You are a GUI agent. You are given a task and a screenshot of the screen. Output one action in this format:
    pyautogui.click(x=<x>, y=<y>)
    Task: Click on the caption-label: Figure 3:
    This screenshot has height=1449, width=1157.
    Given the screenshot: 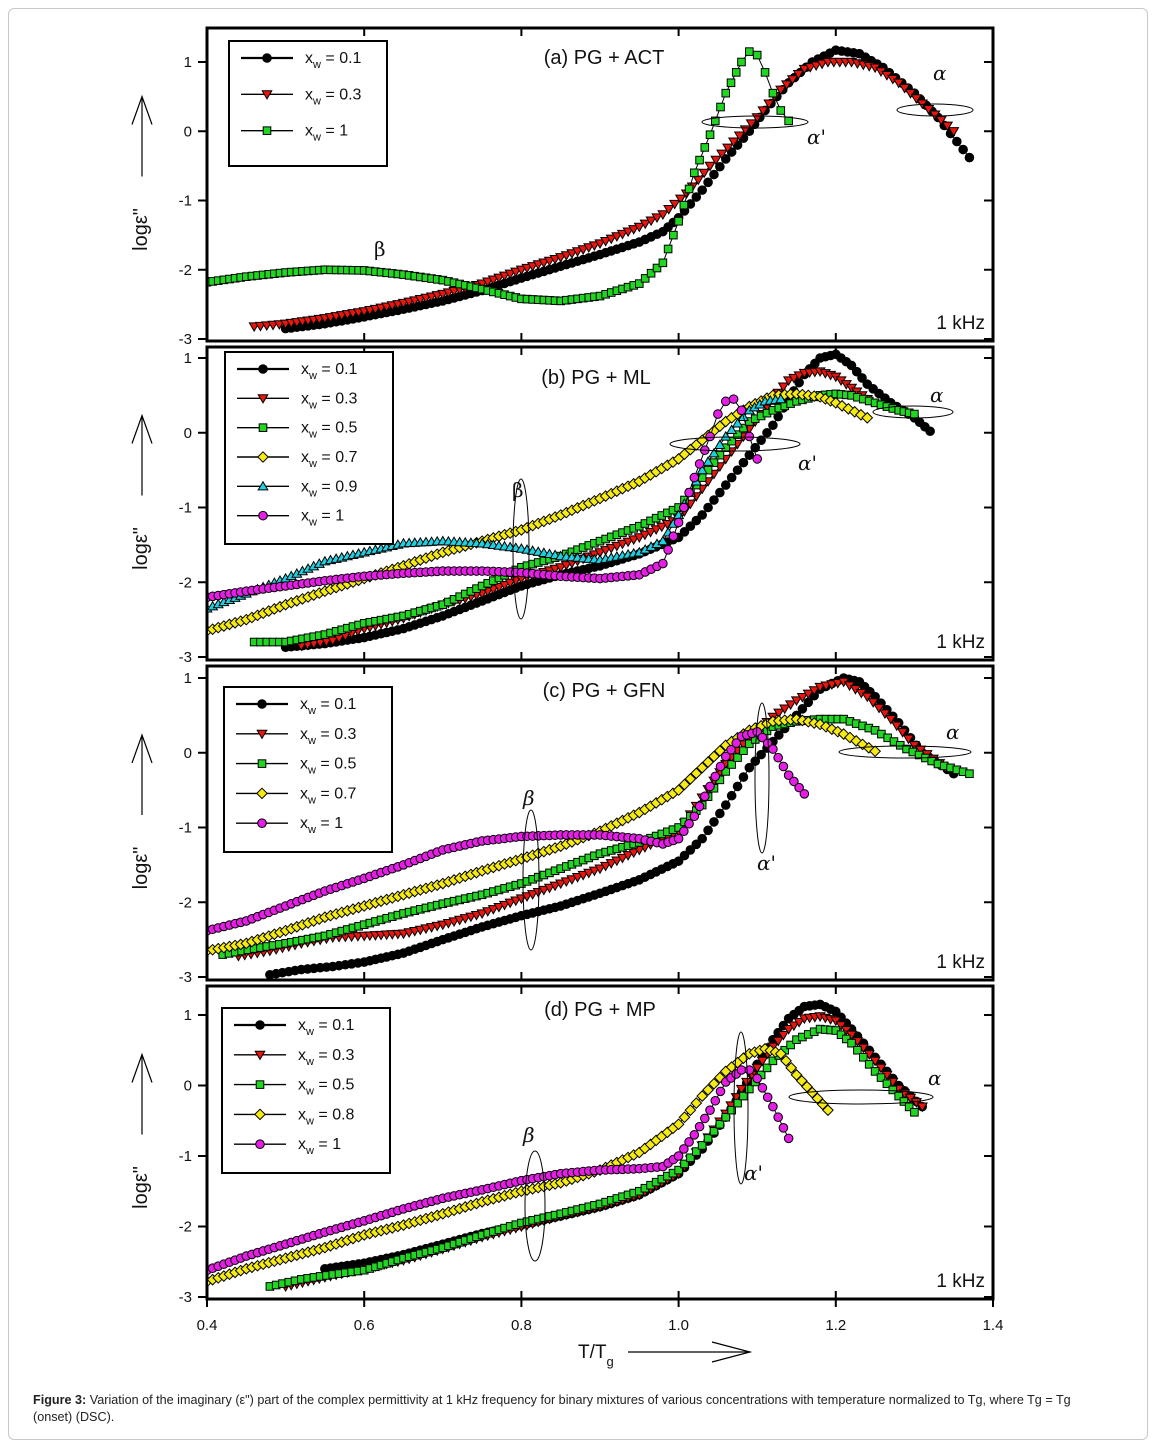 What is the action you would take?
    pyautogui.click(x=60, y=1399)
    